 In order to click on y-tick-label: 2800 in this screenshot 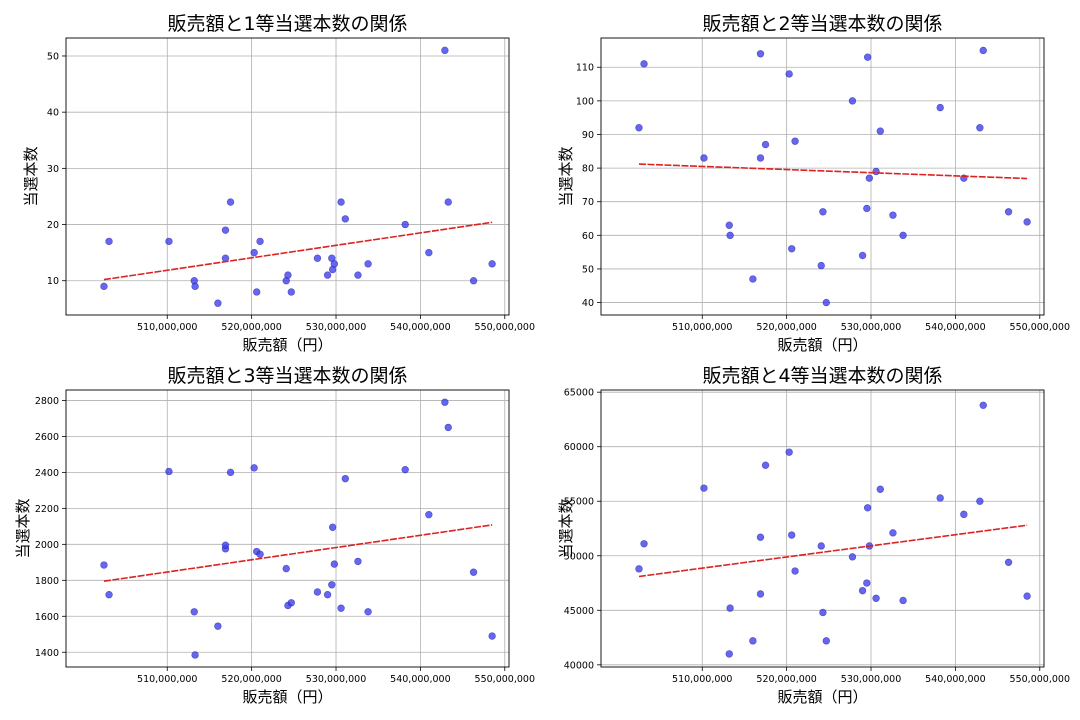, I will do `click(47, 401)`.